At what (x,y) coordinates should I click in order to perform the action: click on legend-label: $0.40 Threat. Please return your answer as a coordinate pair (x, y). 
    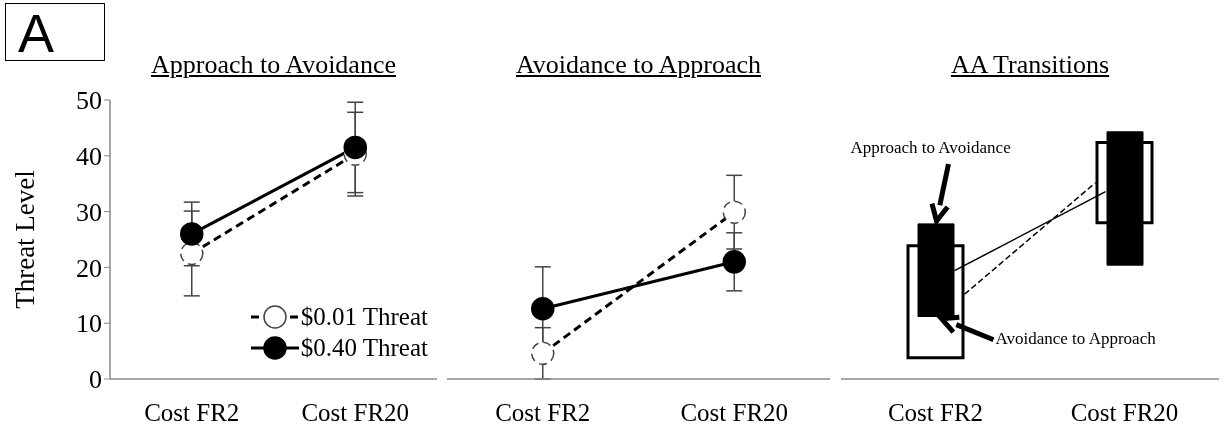
    Looking at the image, I should click on (364, 347).